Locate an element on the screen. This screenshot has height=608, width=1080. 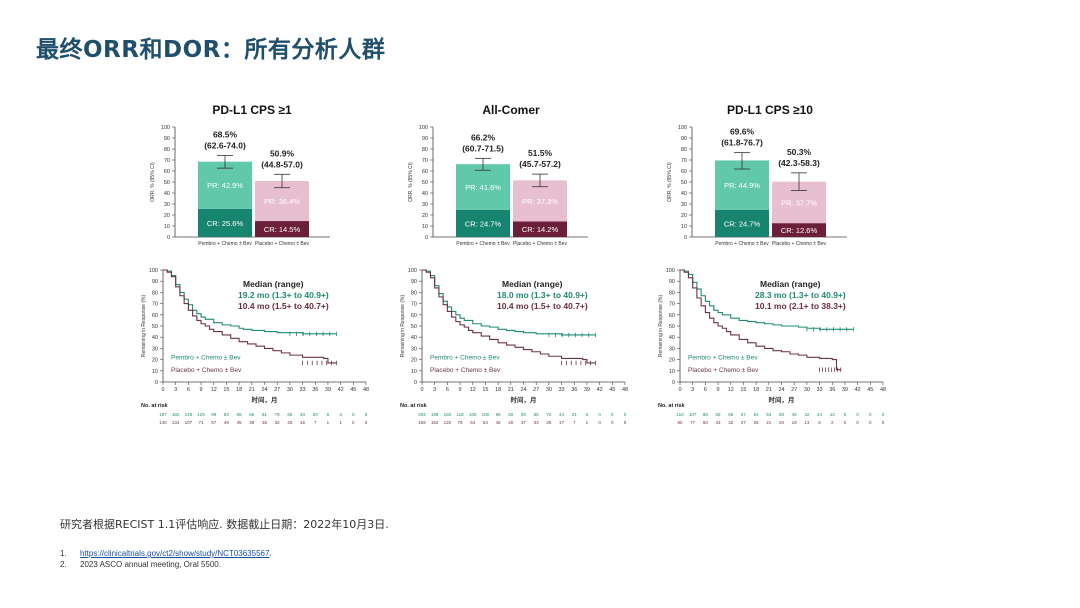
x-tick-label: 24 is located at coordinates (264, 390).